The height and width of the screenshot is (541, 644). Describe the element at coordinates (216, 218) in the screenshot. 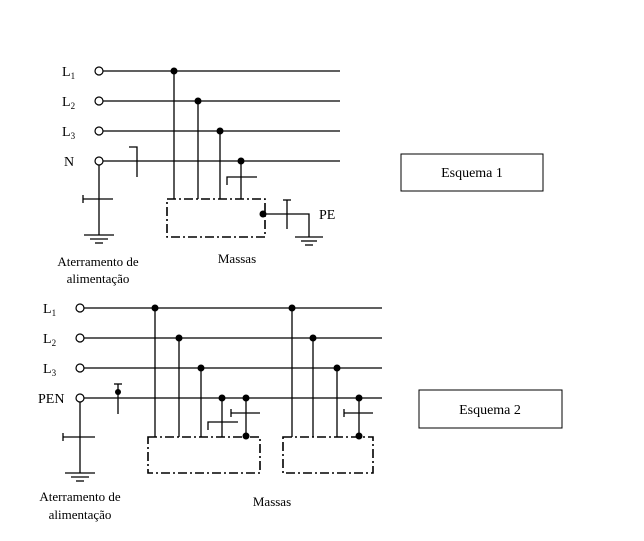

I see `masses-enclosure` at that location.